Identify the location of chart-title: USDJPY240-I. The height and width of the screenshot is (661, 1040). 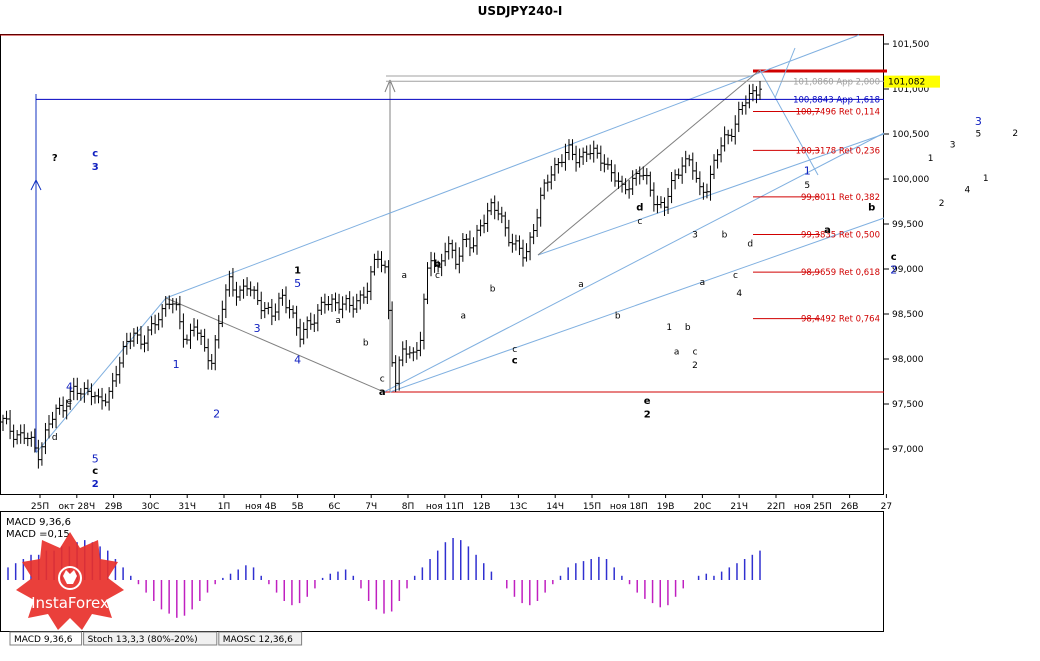
(520, 11).